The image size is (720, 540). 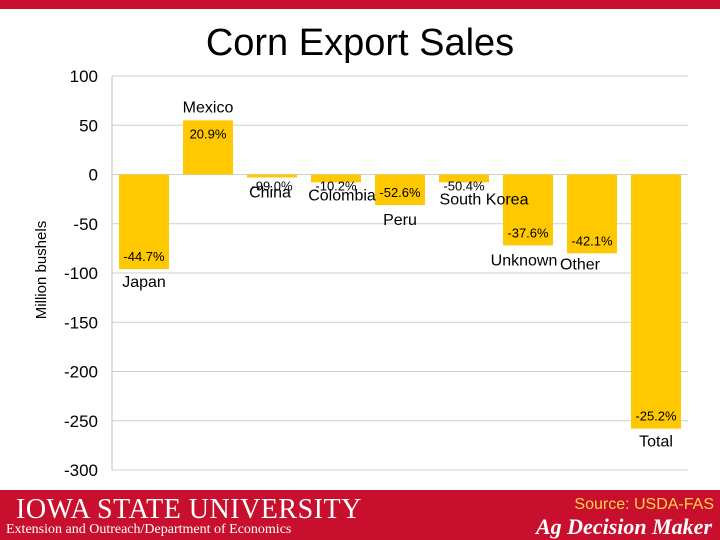 I want to click on data-label: -52.6%, so click(x=400, y=192).